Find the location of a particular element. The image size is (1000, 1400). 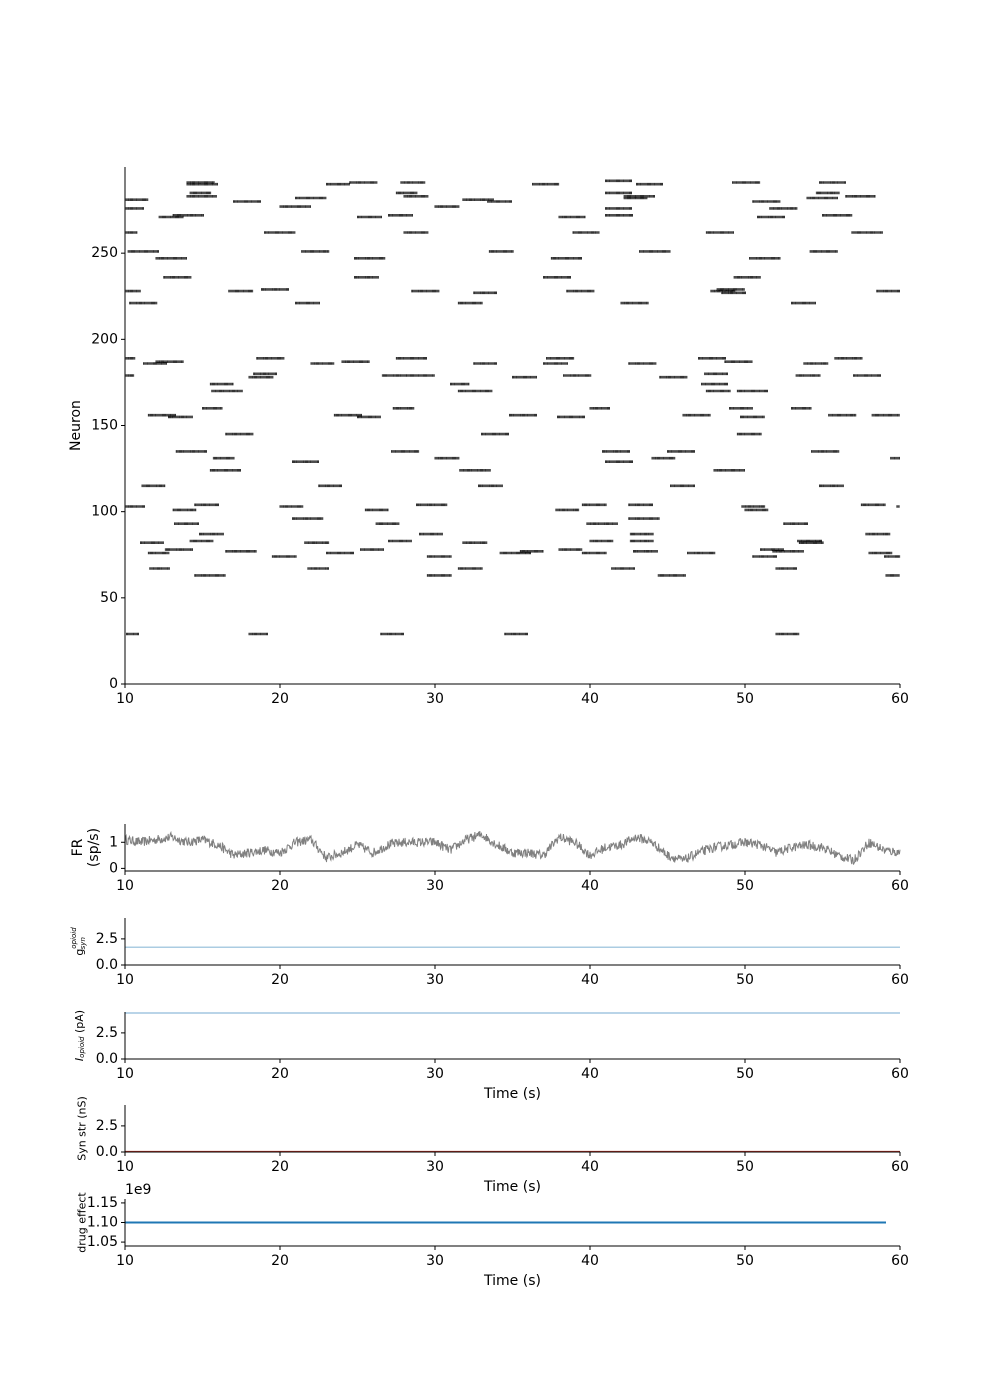

x-tick-label: 40 is located at coordinates (590, 1261).